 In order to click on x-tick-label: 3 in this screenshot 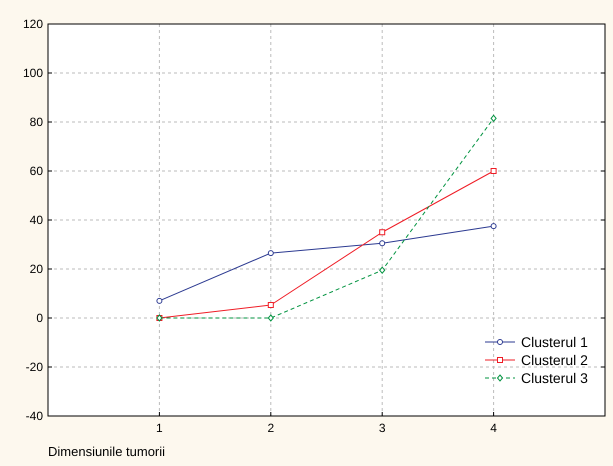, I will do `click(382, 428)`.